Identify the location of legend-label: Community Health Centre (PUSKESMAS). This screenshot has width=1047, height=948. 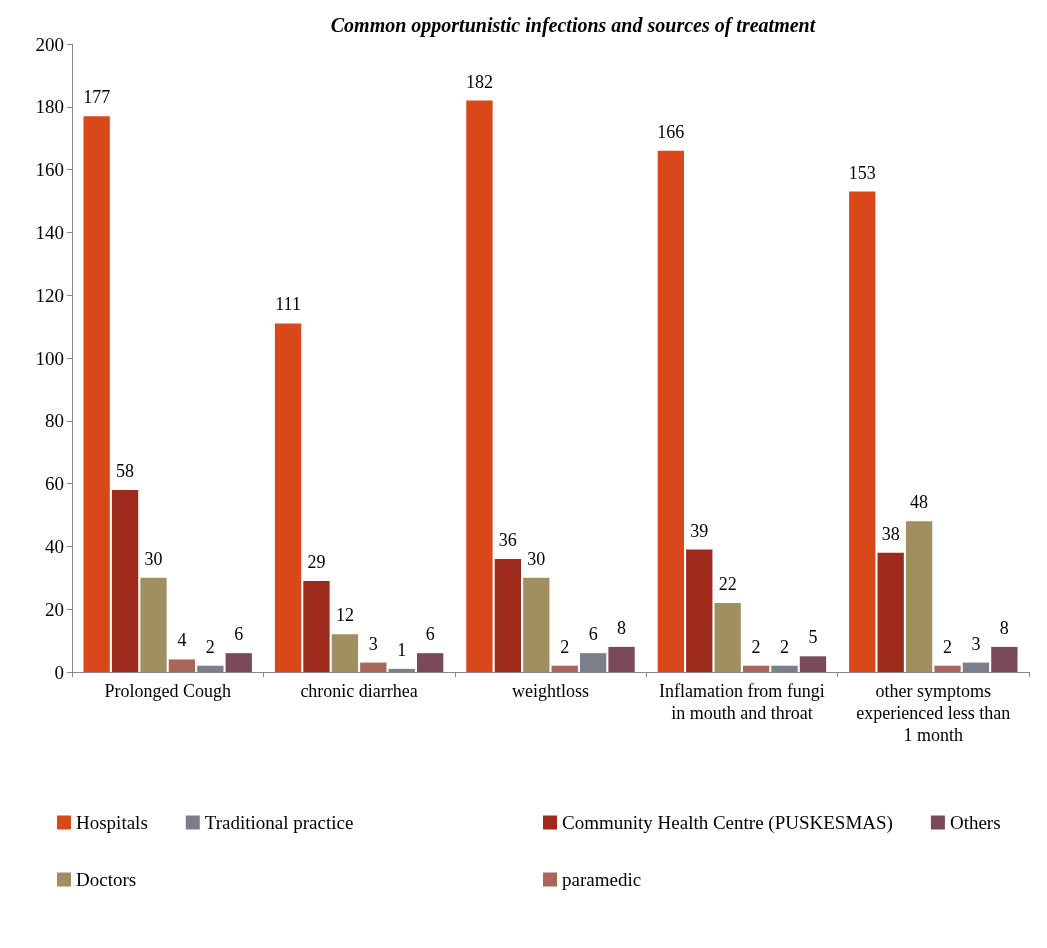
(727, 823).